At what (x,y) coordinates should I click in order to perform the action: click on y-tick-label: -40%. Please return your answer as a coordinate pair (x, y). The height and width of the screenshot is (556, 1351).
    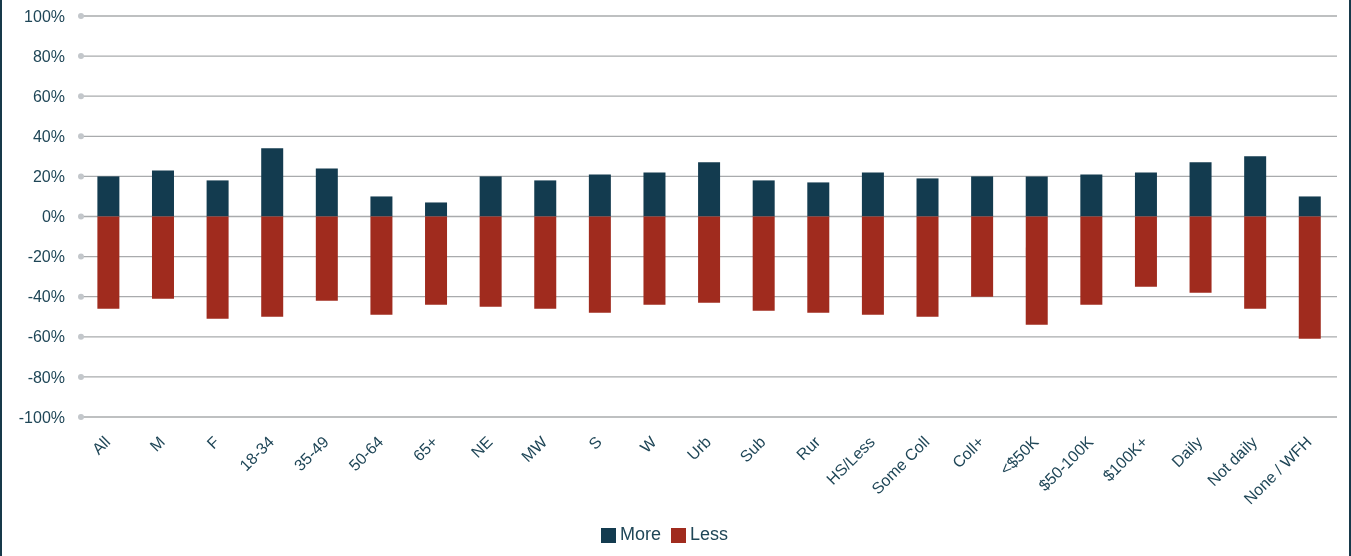
    Looking at the image, I should click on (46, 297).